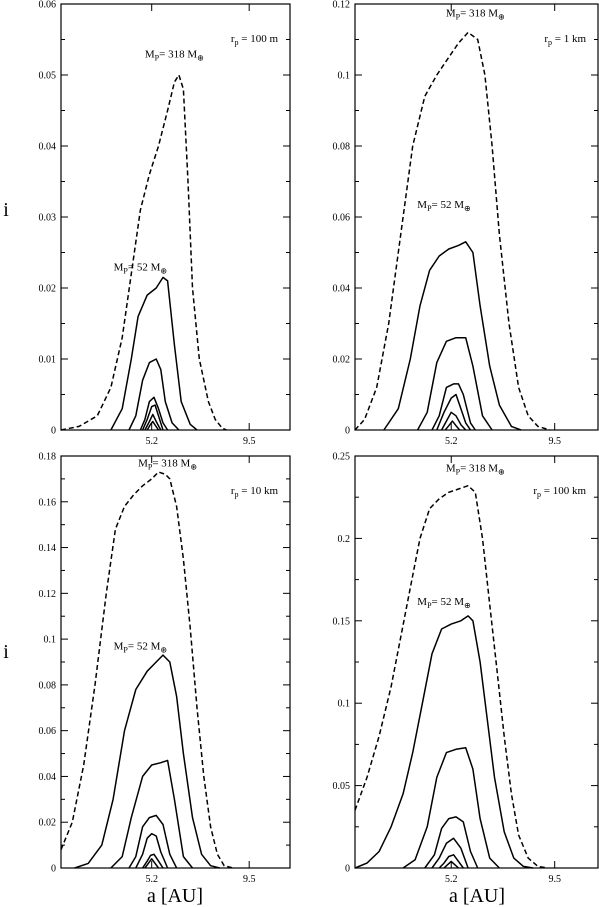 The width and height of the screenshot is (599, 907). I want to click on radius-label: rp = 100 m, so click(255, 40).